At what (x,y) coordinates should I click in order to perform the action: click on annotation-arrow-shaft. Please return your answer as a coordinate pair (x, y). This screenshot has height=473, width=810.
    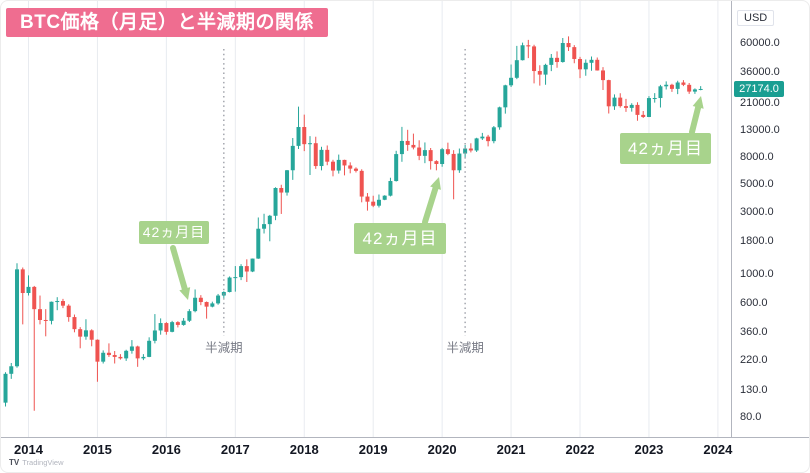
    Looking at the image, I should click on (431, 203).